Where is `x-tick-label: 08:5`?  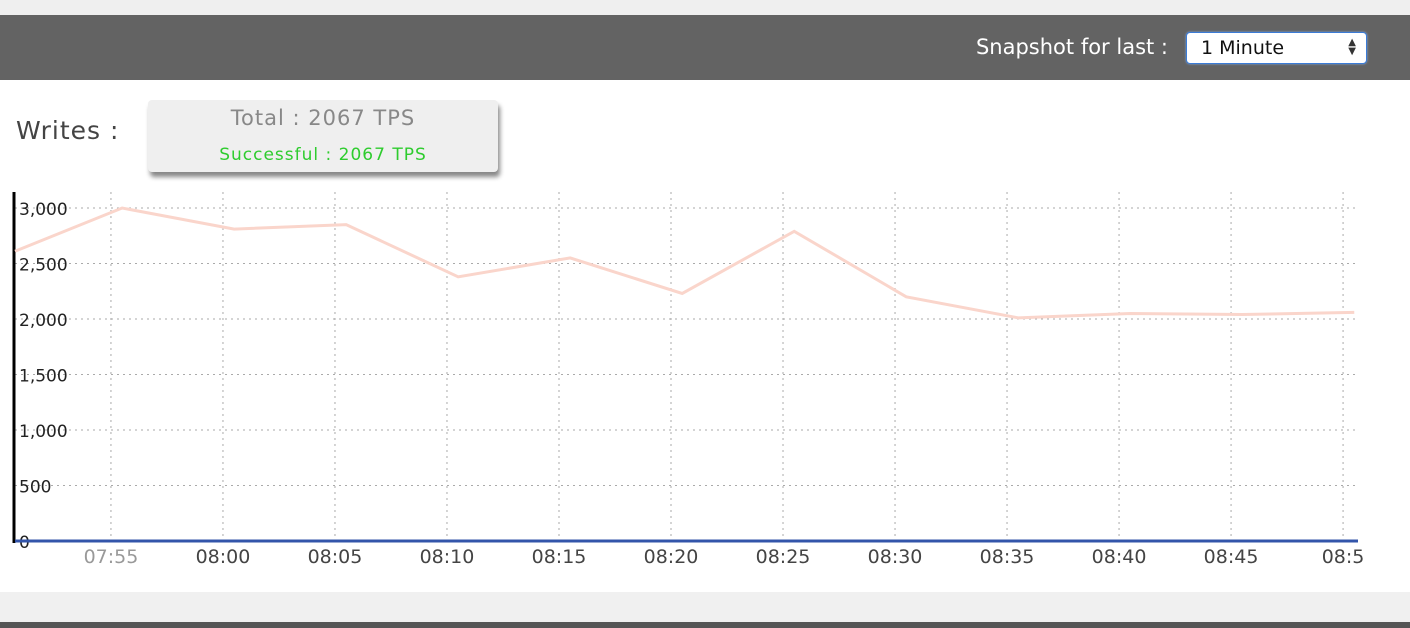
x-tick-label: 08:5 is located at coordinates (1343, 557).